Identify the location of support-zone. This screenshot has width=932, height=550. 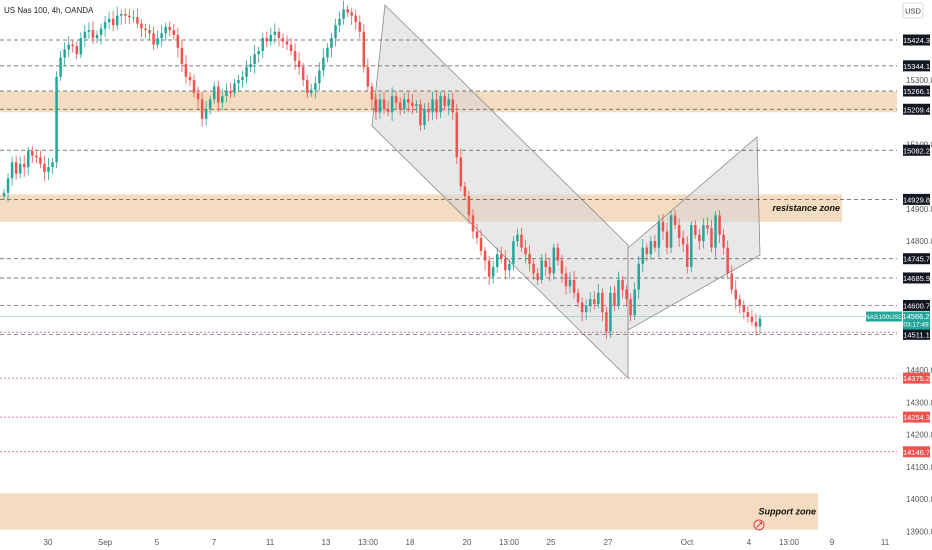
(409, 511).